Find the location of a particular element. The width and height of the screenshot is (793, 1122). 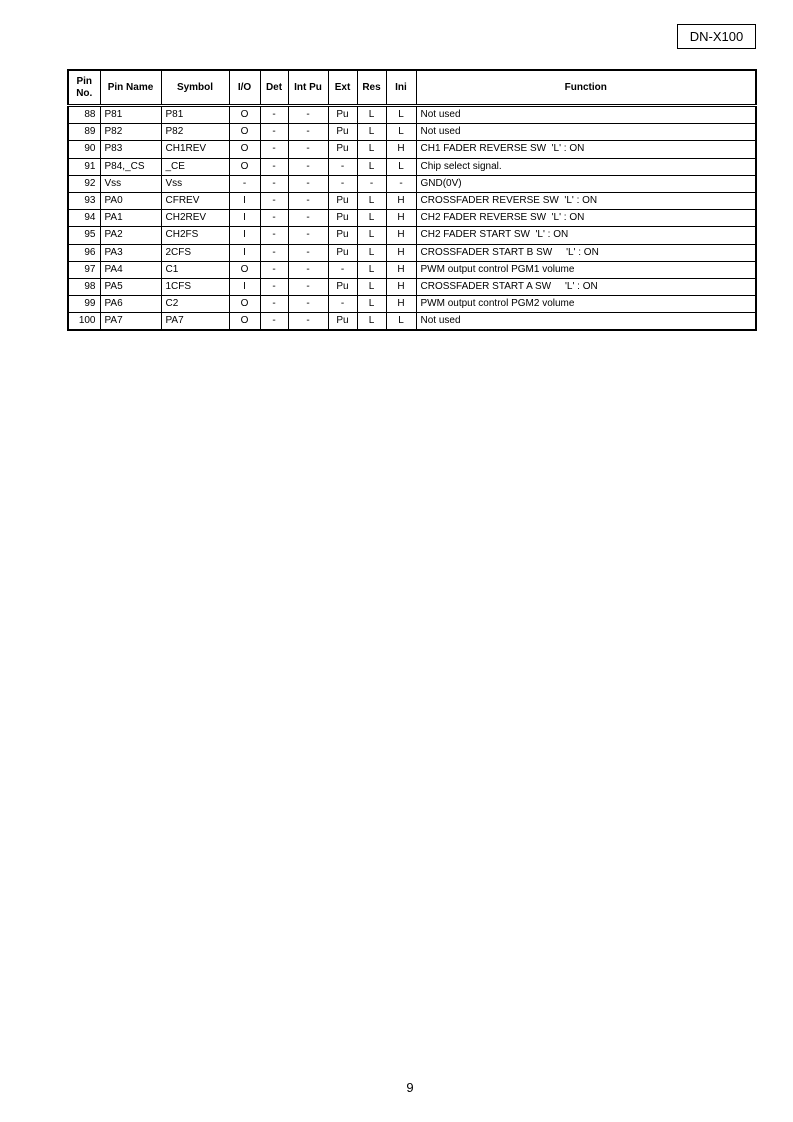

cell-symbol: 2CFS is located at coordinates (195, 252).